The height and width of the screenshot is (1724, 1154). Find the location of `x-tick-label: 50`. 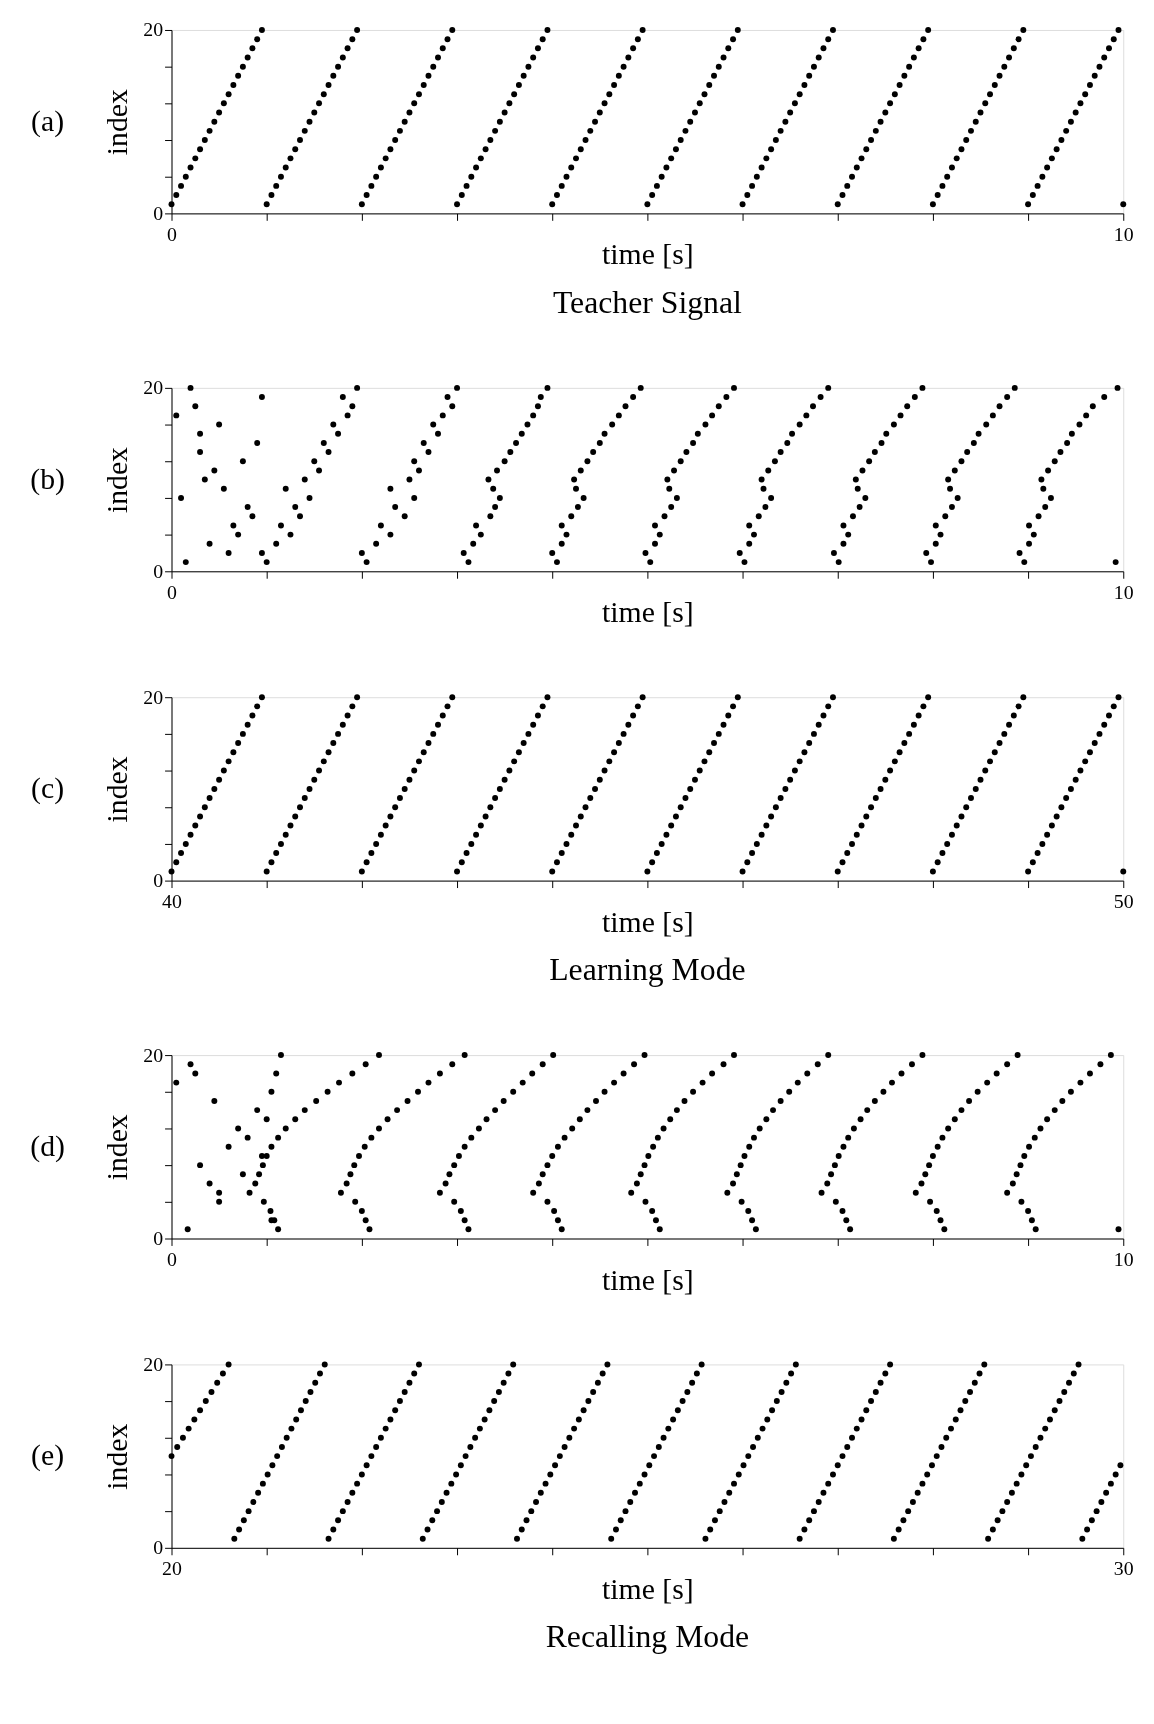

x-tick-label: 50 is located at coordinates (1123, 900).